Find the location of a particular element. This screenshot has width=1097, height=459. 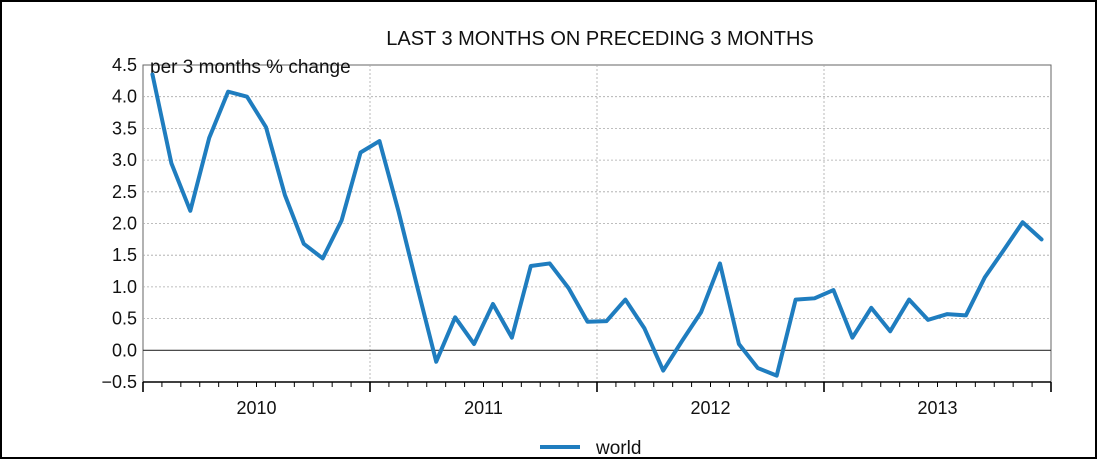

x-year-label: 2011 is located at coordinates (483, 408).